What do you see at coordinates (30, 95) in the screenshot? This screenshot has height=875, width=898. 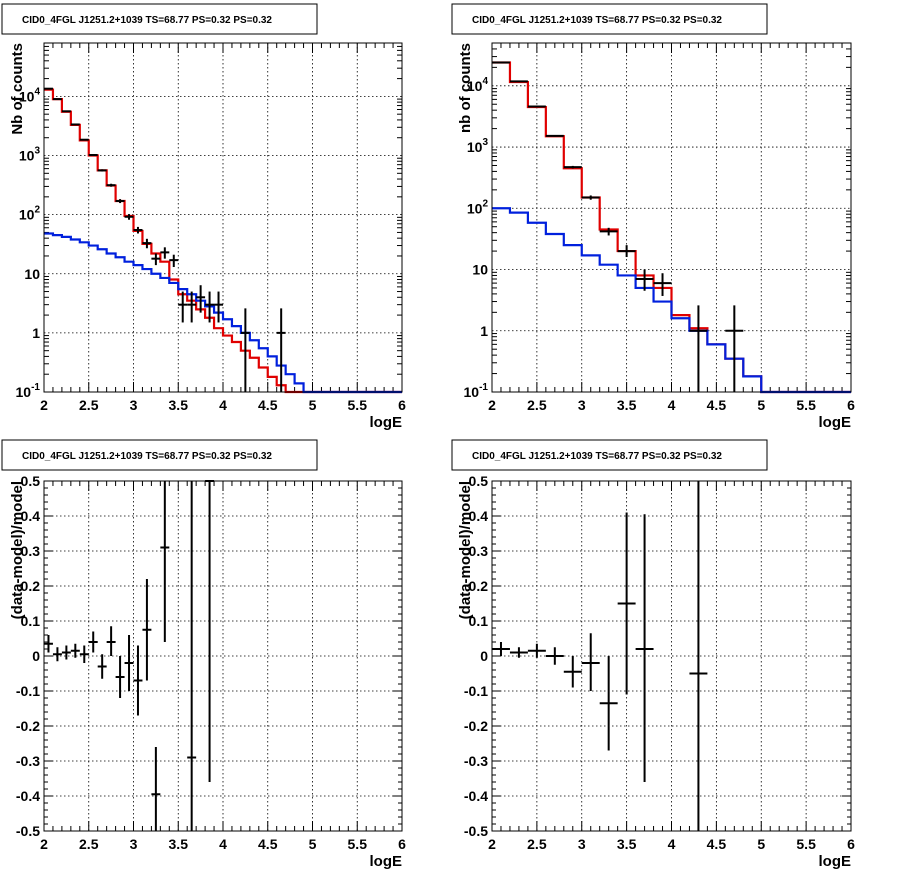 I see `y-tick-label: 10⁴` at bounding box center [30, 95].